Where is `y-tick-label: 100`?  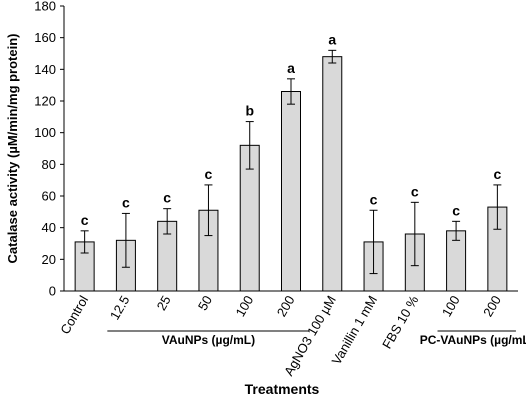
y-tick-label: 100 is located at coordinates (45, 132).